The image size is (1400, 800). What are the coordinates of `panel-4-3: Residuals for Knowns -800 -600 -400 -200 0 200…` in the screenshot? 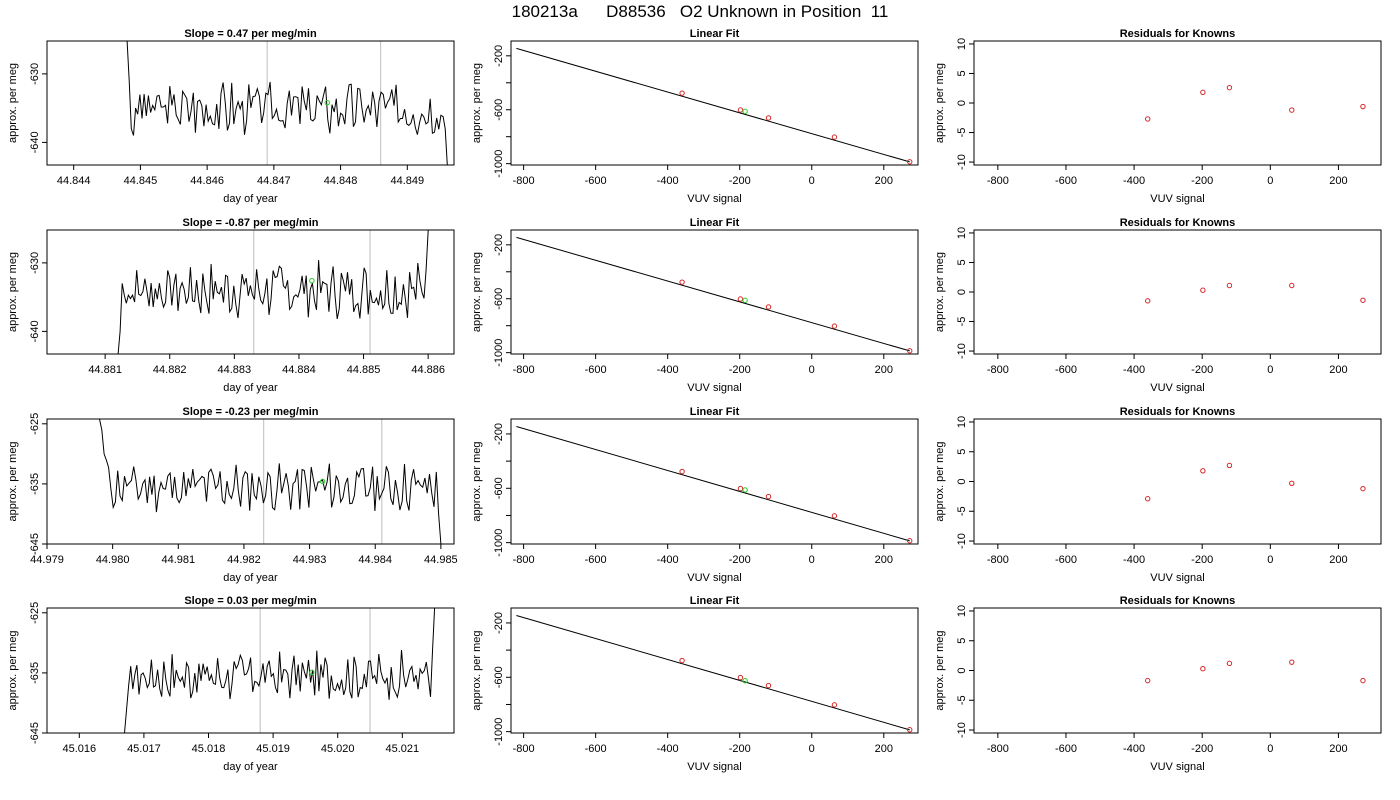 It's located at (1158, 684).